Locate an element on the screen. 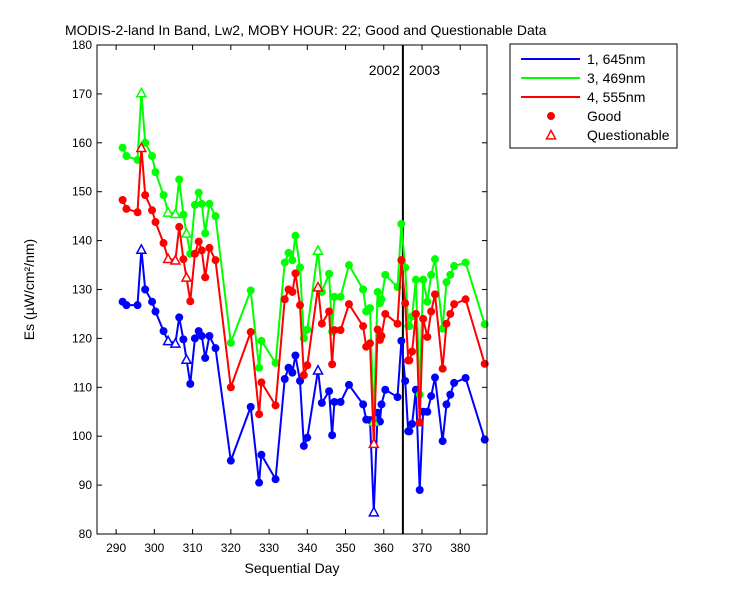 This screenshot has height=605, width=750. y-tick-label: 120 is located at coordinates (82, 338).